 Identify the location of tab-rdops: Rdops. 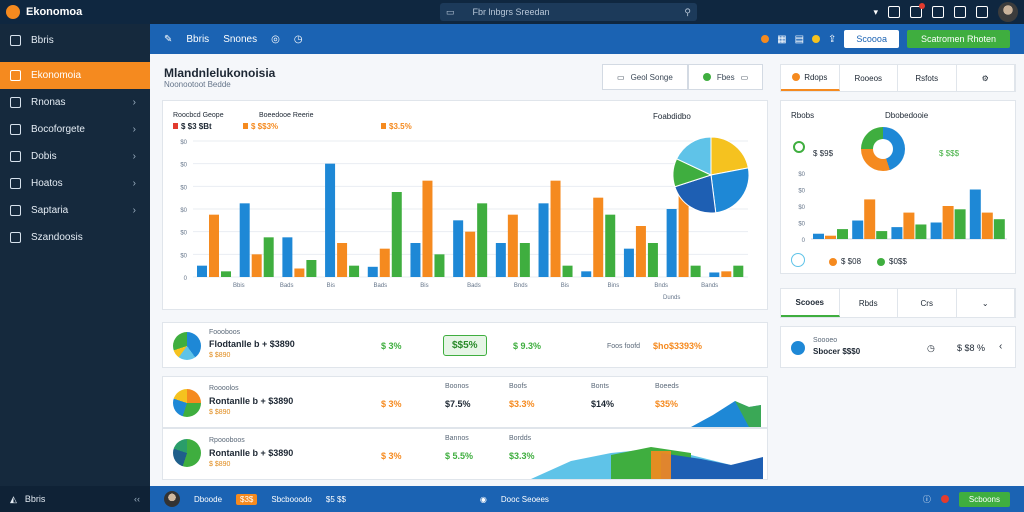
(810, 78).